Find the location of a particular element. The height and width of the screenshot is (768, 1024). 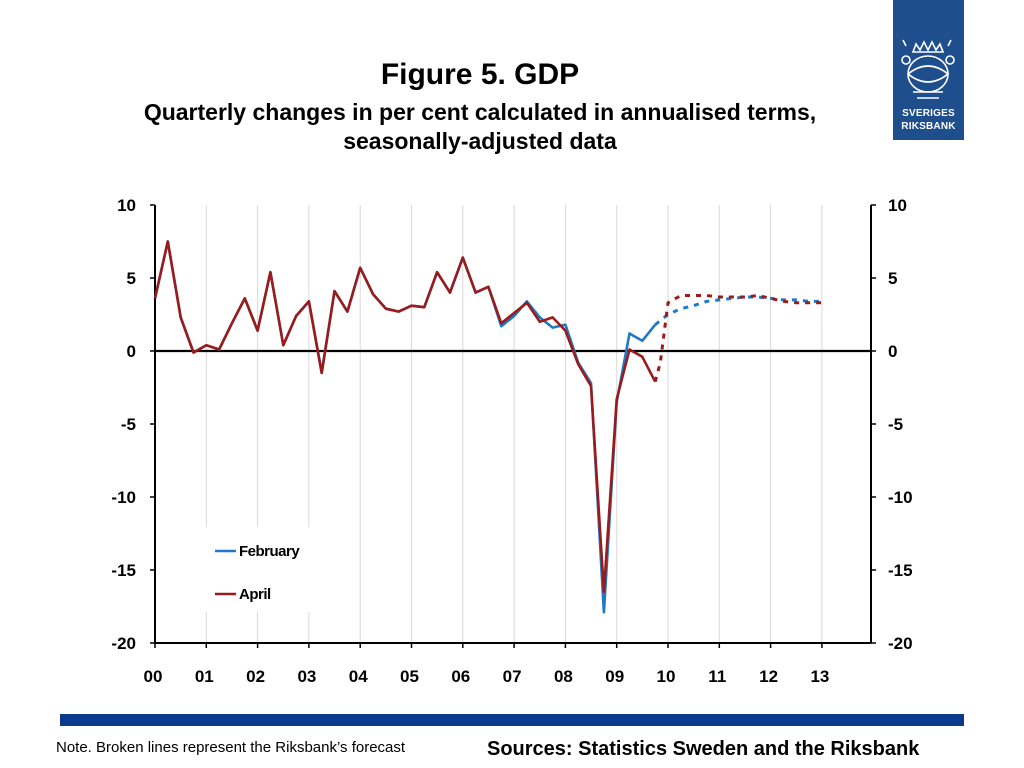

logo-text-line-2: RIKSBANK is located at coordinates (928, 126).